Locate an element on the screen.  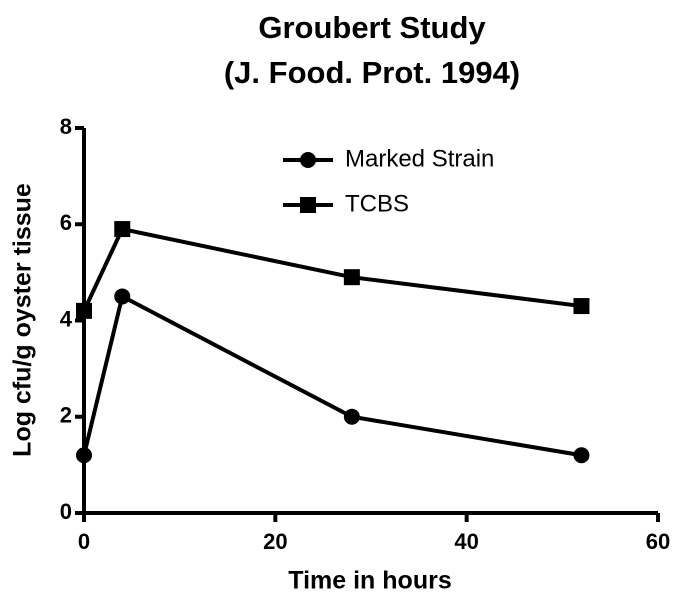
x-tick-label: 60 is located at coordinates (658, 541).